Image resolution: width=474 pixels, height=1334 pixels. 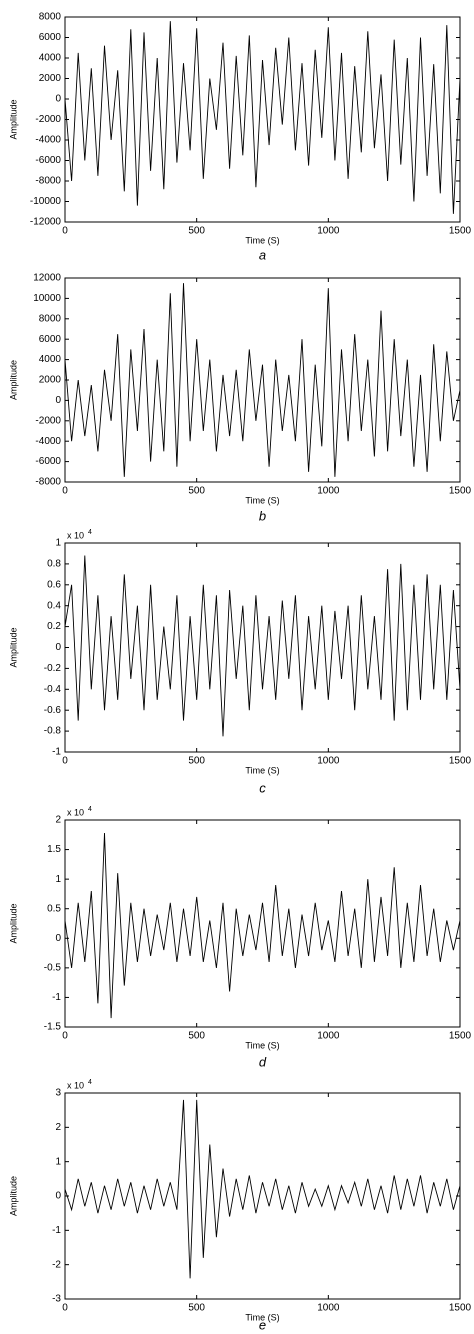 What do you see at coordinates (53, 1027) in the screenshot?
I see `y-tick-label: -1.5` at bounding box center [53, 1027].